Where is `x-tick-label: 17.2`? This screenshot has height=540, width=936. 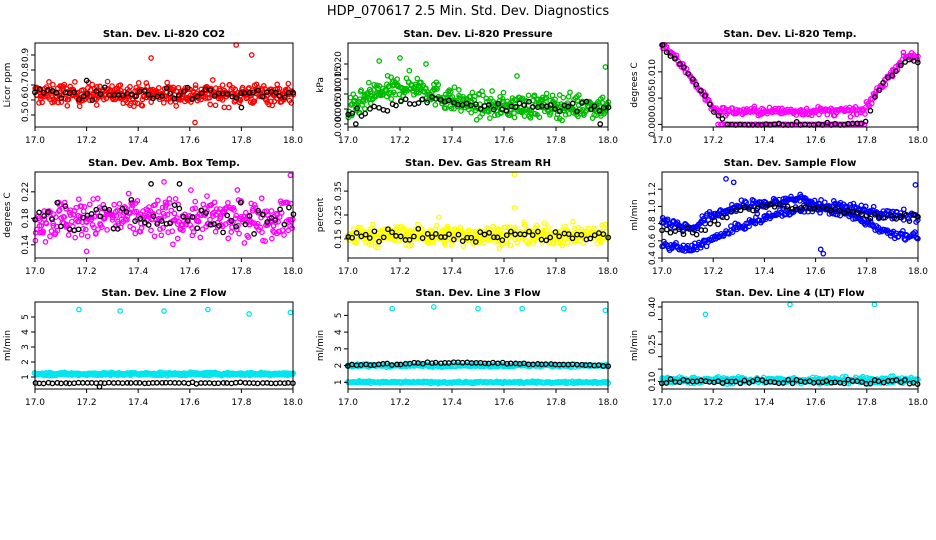
x-tick-label: 17.2 is located at coordinates (87, 272).